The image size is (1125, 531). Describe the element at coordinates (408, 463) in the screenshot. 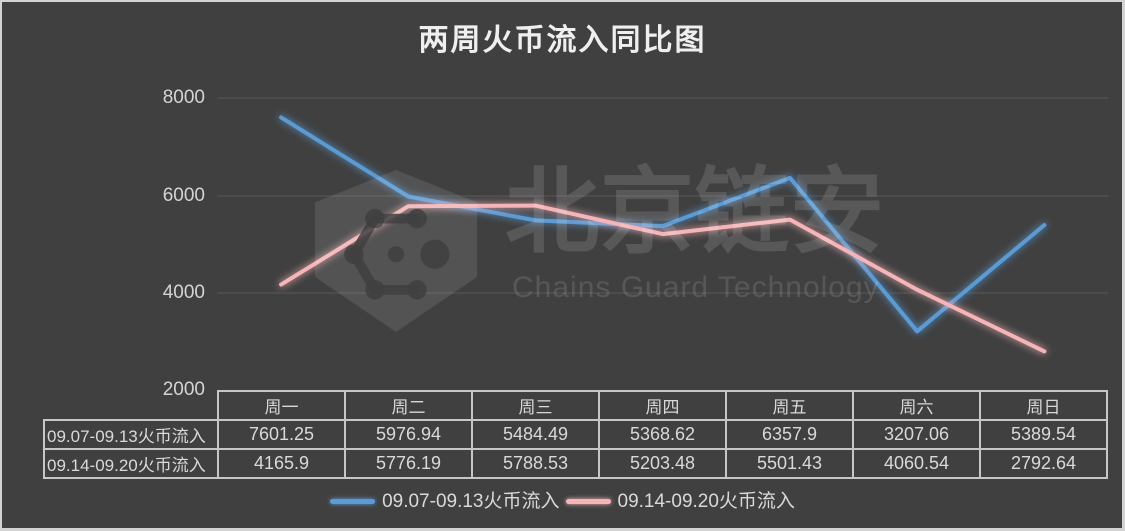

I see `table-value-cell: 5776.19` at that location.